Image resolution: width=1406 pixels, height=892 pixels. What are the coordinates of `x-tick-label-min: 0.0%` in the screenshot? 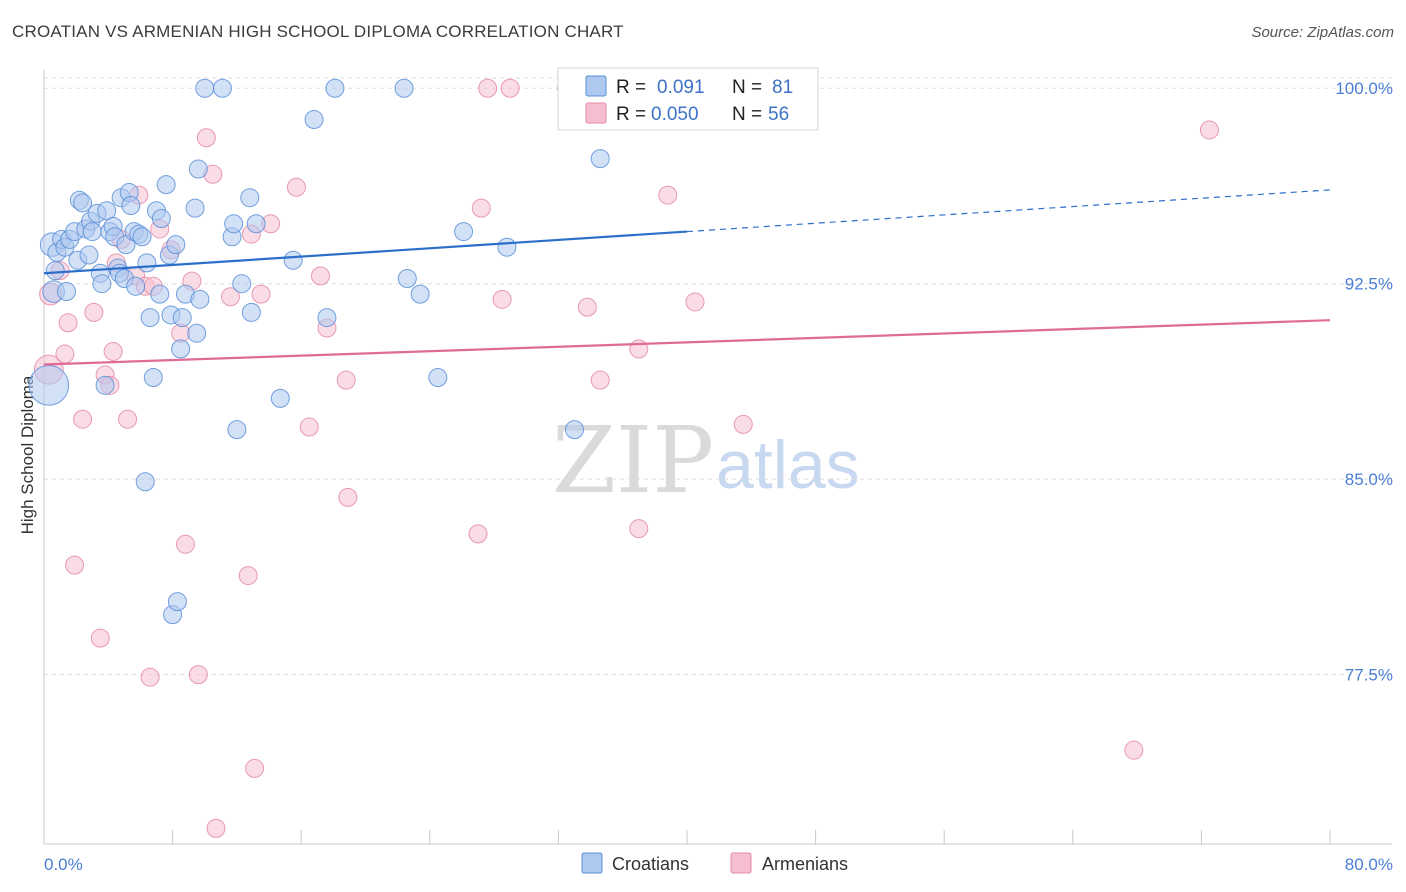 It's located at (63, 864).